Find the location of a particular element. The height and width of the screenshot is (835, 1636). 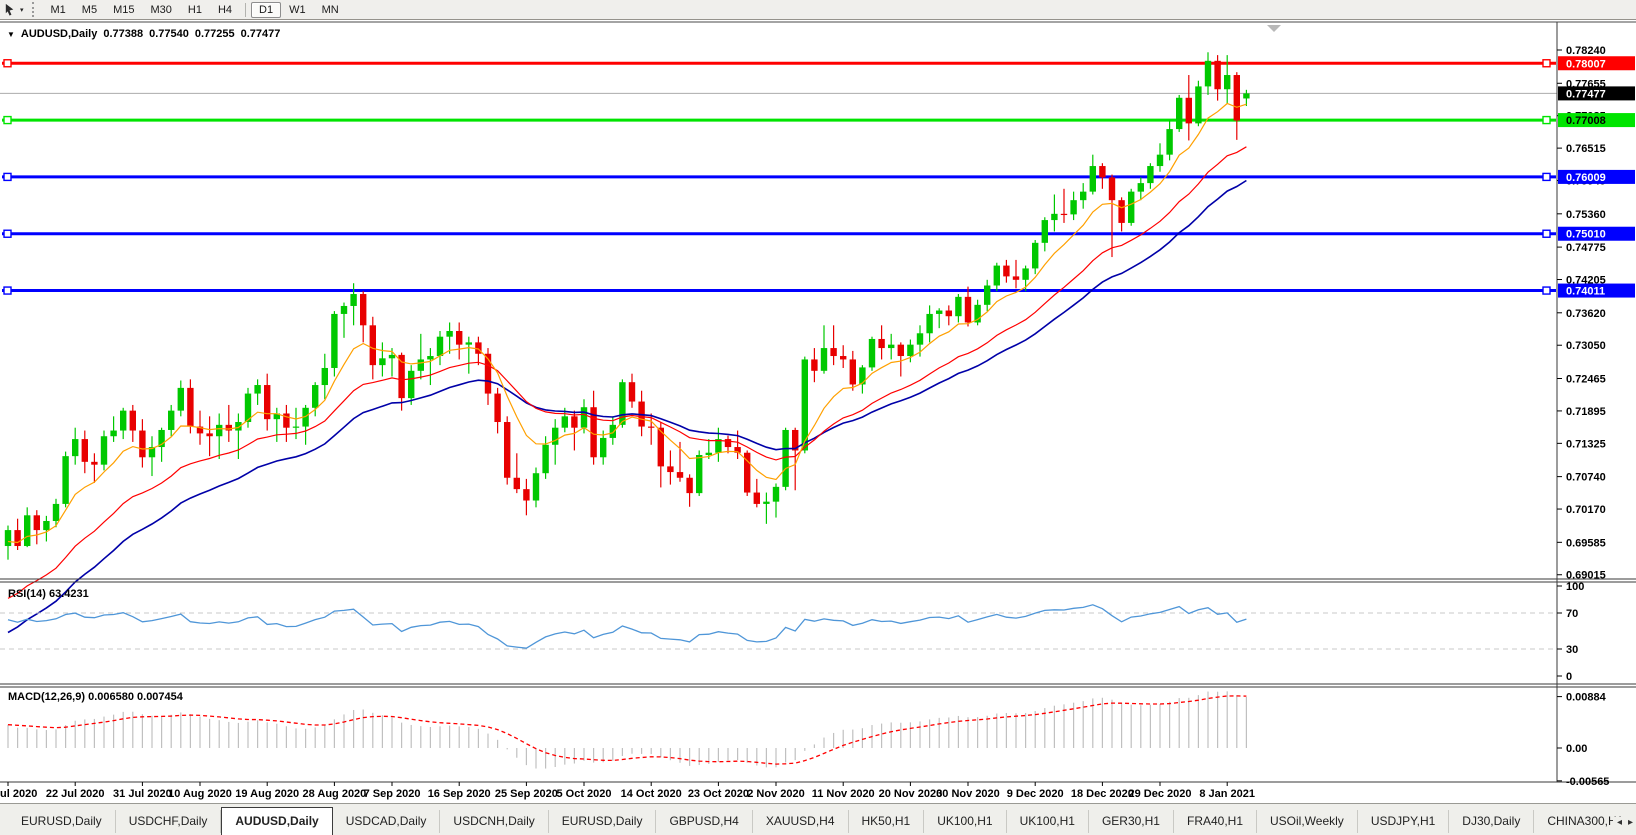

chart-tab-ger30-h1: GER30,H1 is located at coordinates (1131, 821).